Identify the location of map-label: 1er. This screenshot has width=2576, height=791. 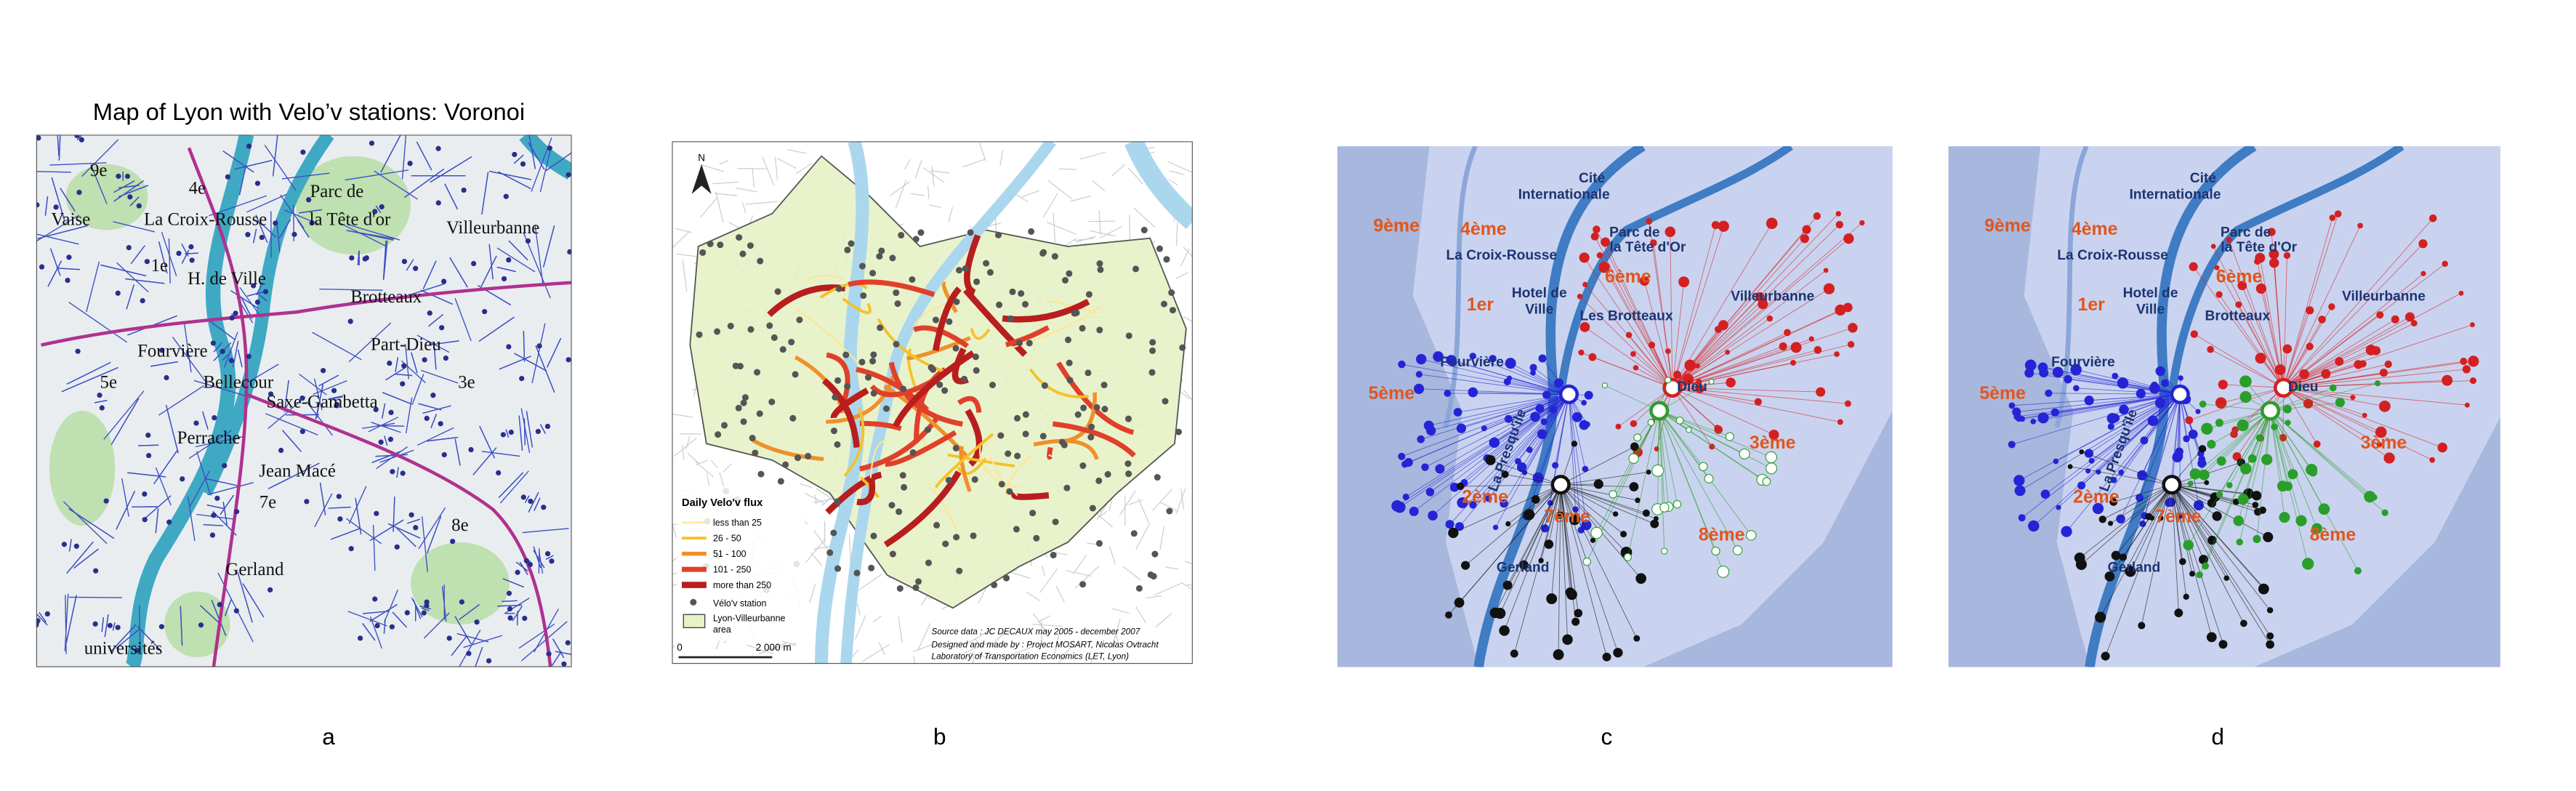
(1480, 304).